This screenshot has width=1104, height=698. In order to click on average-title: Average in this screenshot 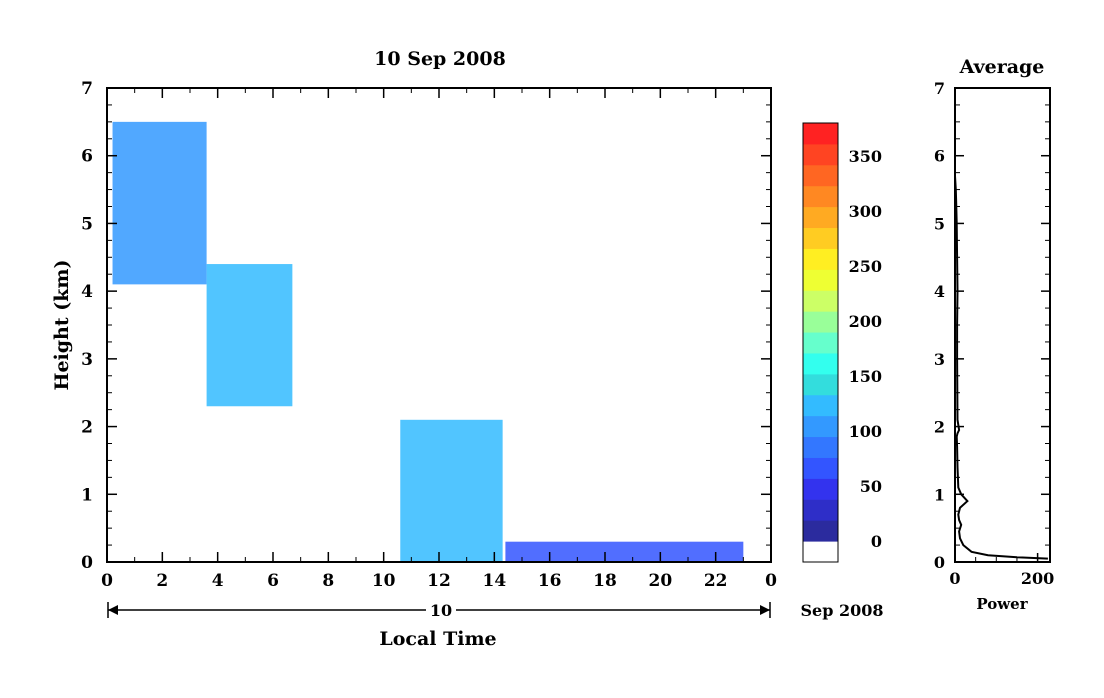, I will do `click(1002, 67)`.